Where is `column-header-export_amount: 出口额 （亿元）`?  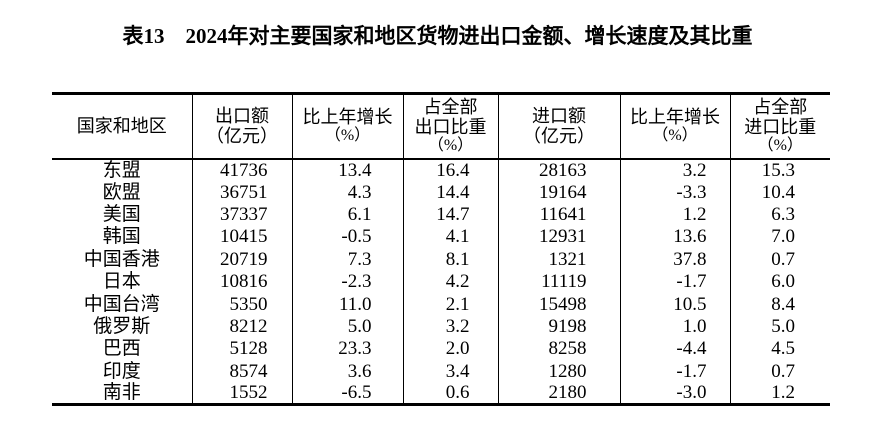
column-header-export_amount: 出口额 （亿元） is located at coordinates (241, 126).